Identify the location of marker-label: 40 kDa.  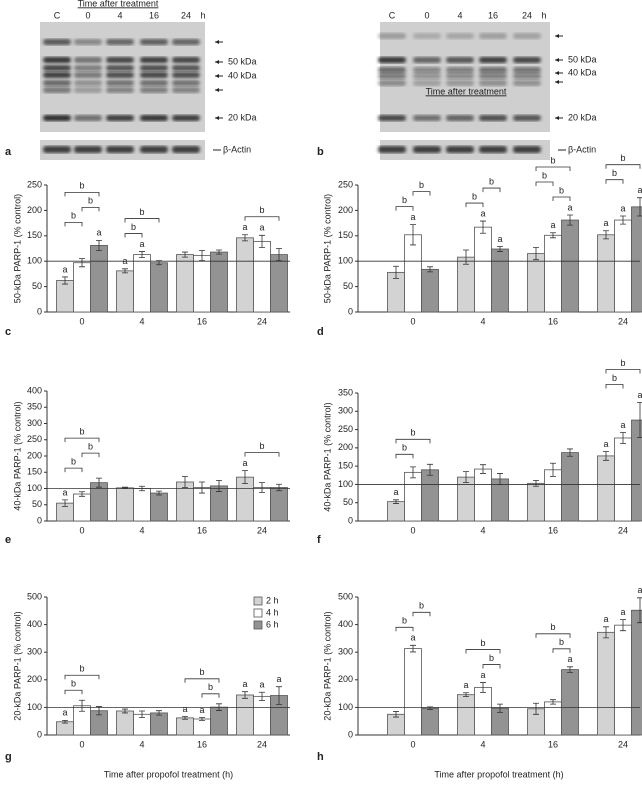
(582, 72).